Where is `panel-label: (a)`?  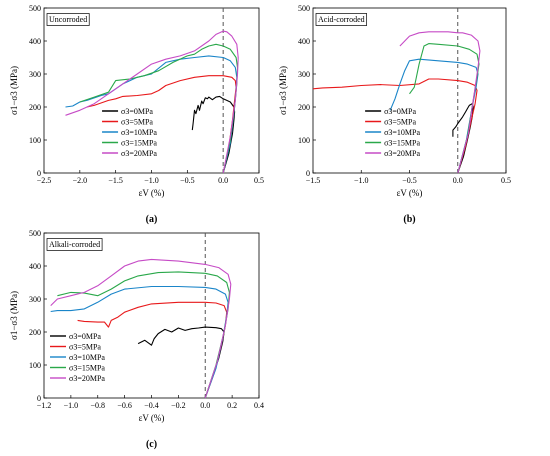 panel-label: (a) is located at coordinates (152, 219).